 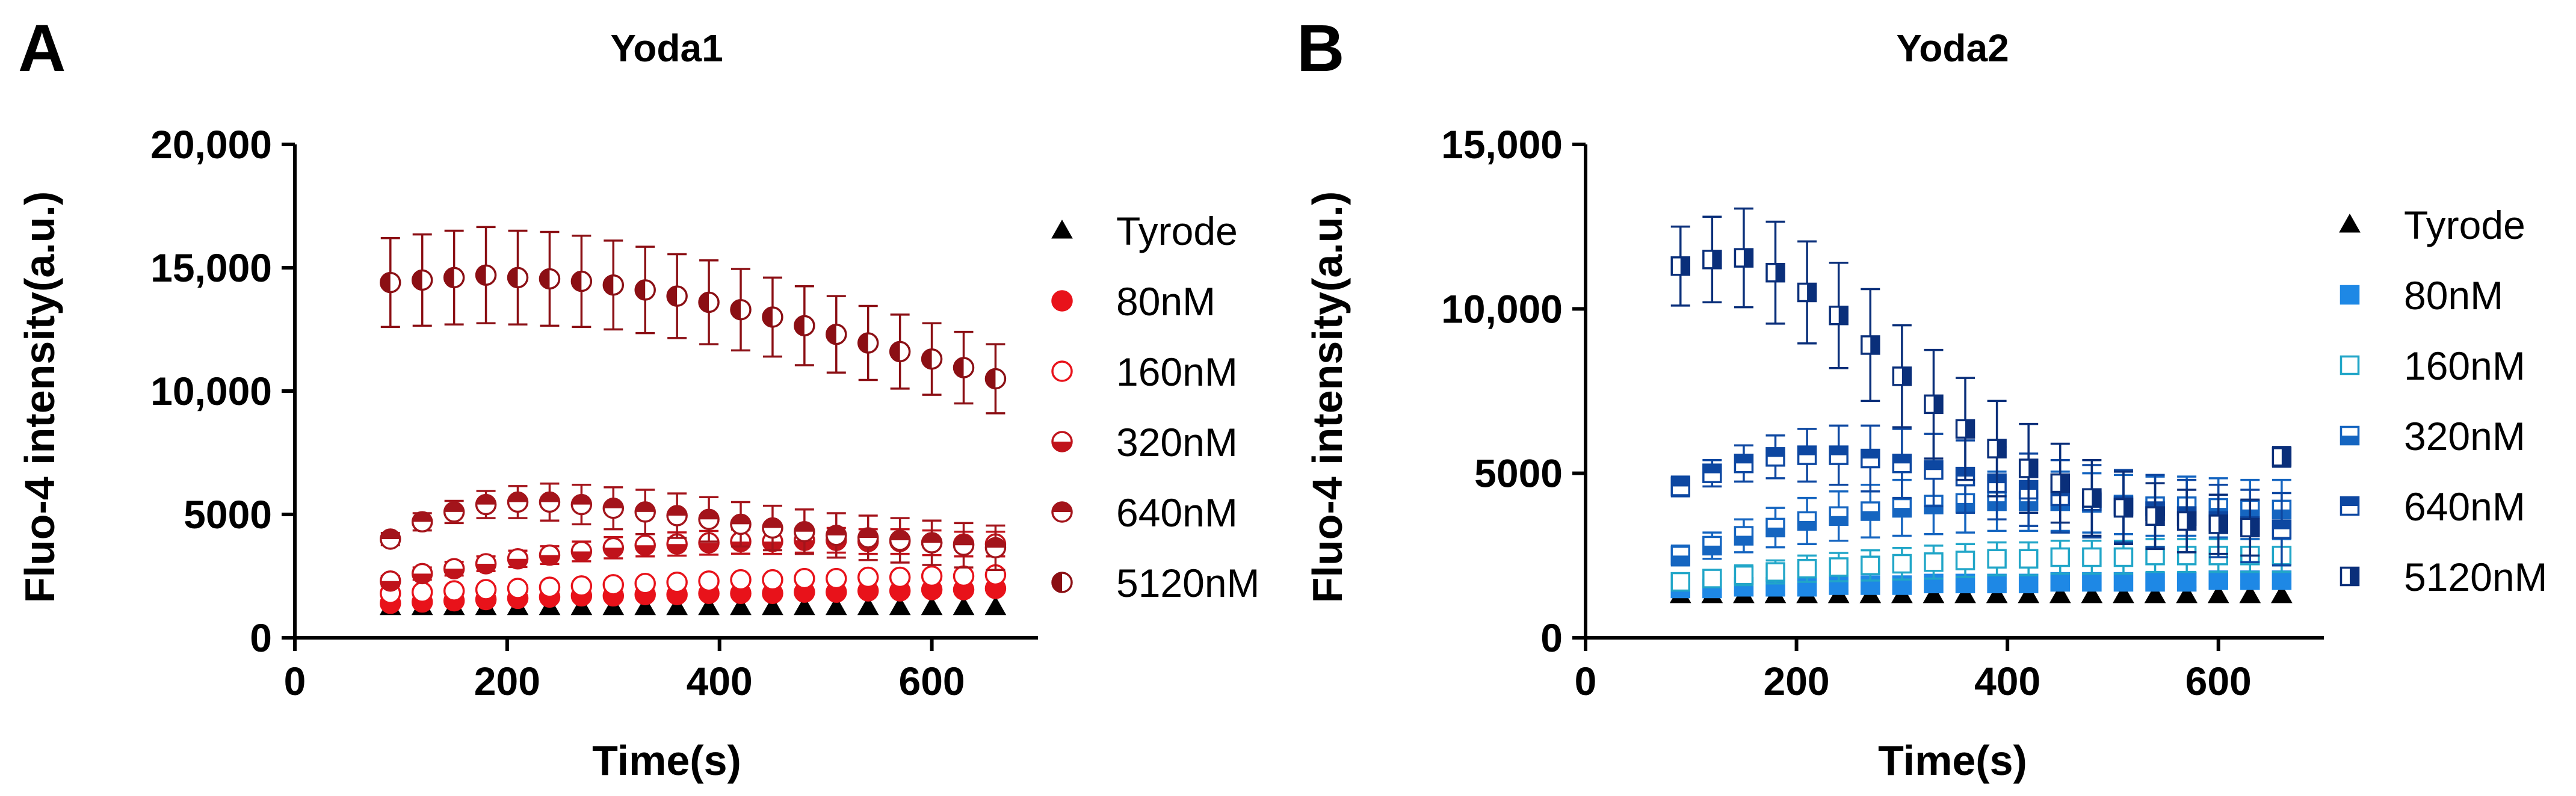 What do you see at coordinates (1551, 638) in the screenshot?
I see `y-tick-label: 0` at bounding box center [1551, 638].